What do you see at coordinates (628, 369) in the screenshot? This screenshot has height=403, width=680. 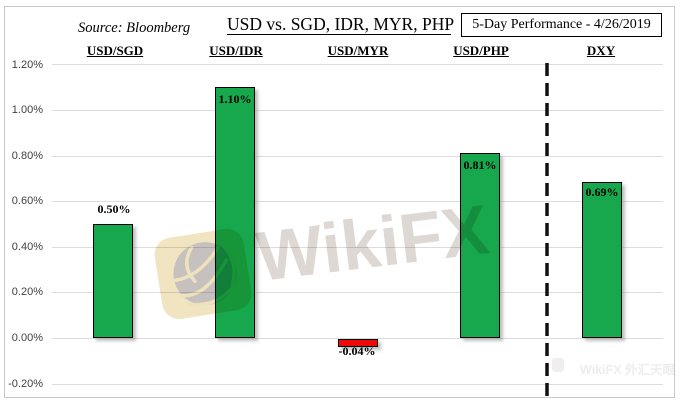 I see `svg-text: WikiFX 外汇天眼` at bounding box center [628, 369].